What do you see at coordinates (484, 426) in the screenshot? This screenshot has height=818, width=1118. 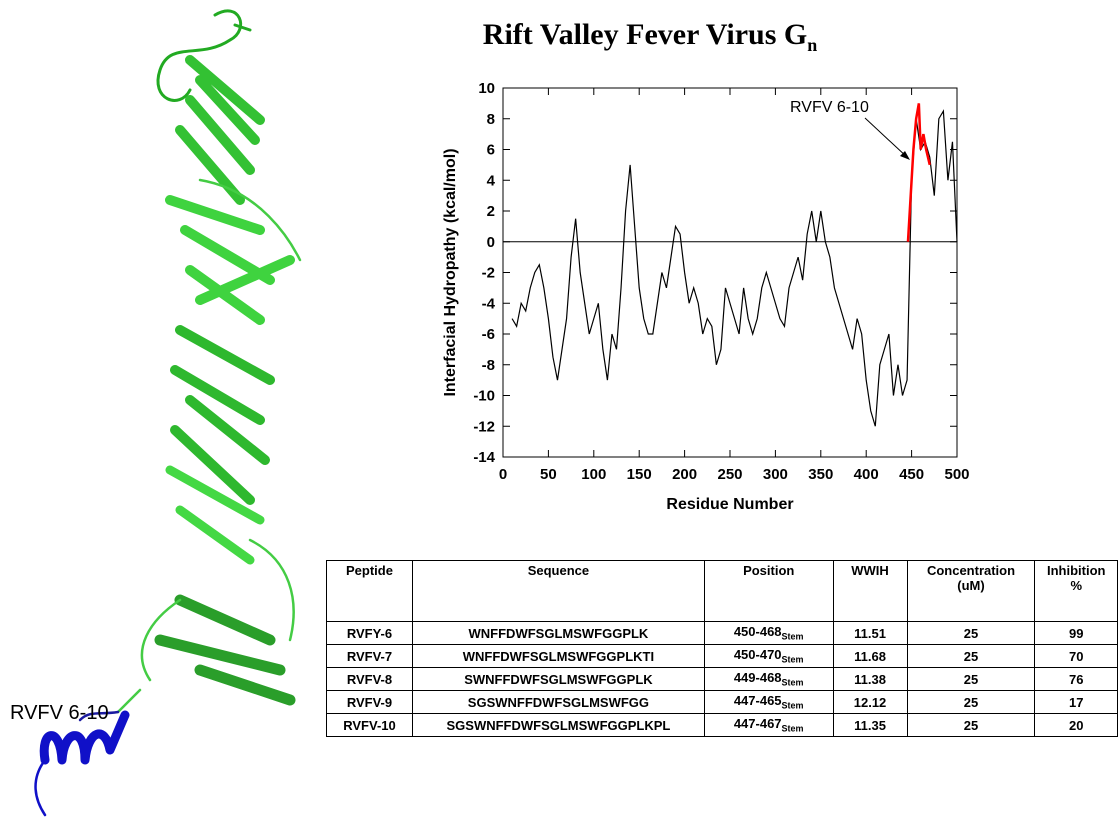 I see `y-tick-label: -12` at bounding box center [484, 426].